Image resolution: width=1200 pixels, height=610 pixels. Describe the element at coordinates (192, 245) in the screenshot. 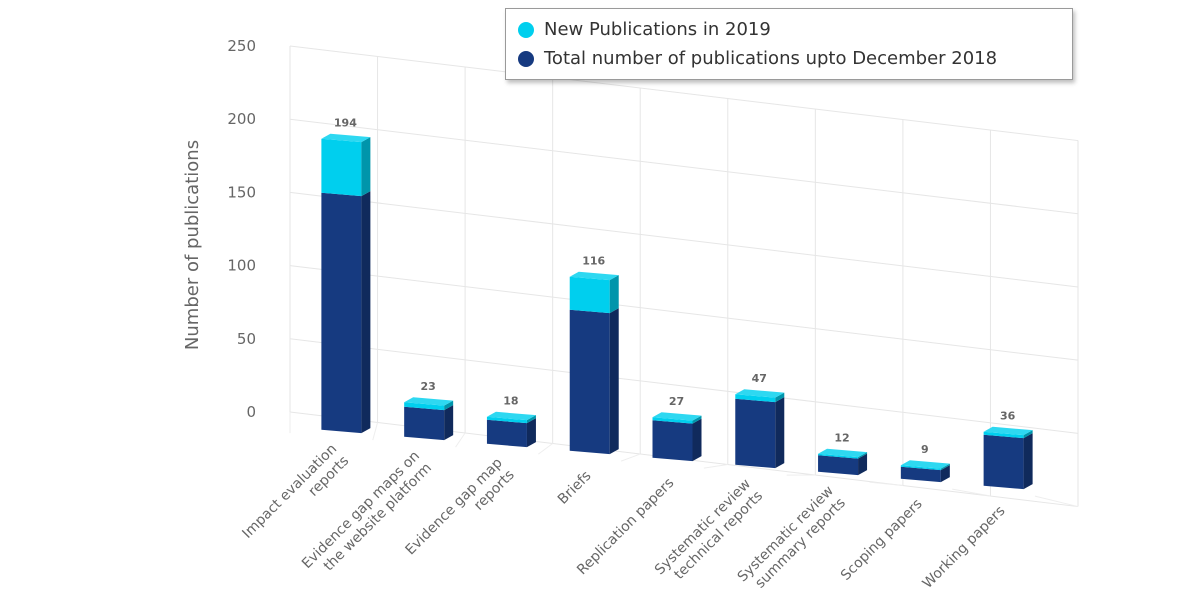

I see `y-axis-label: Number of publications` at that location.